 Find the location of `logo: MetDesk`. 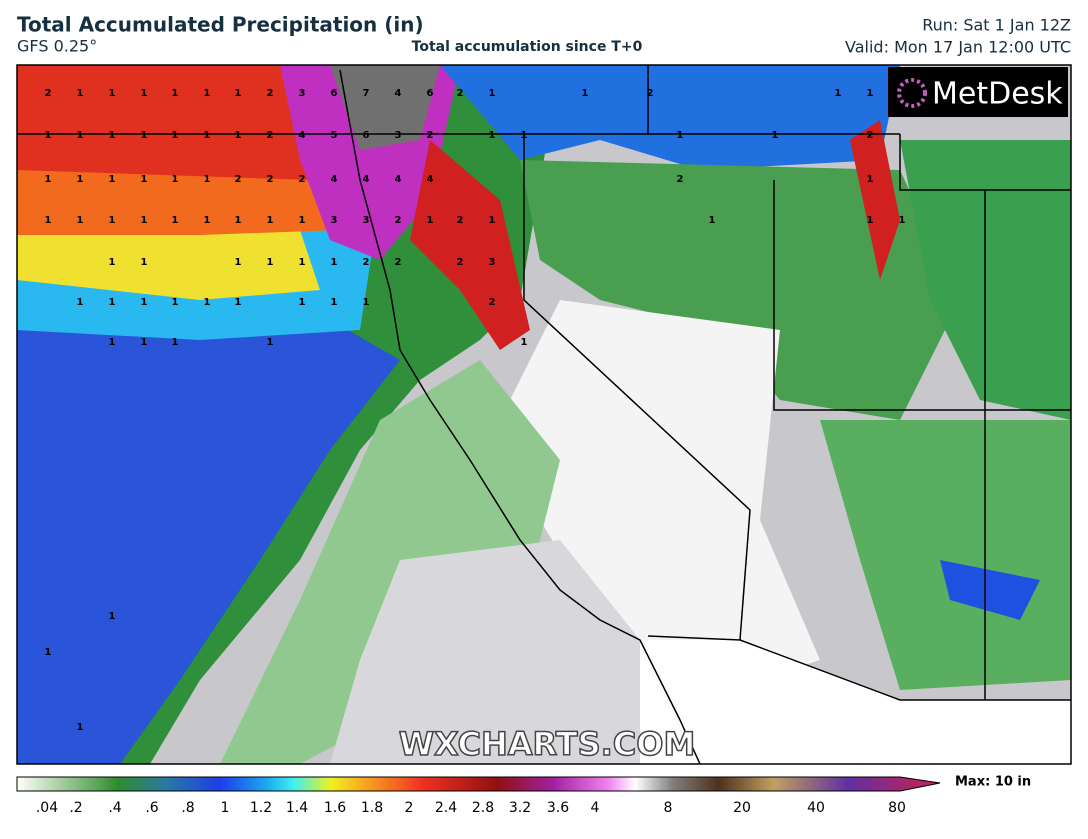

logo: MetDesk is located at coordinates (997, 94).